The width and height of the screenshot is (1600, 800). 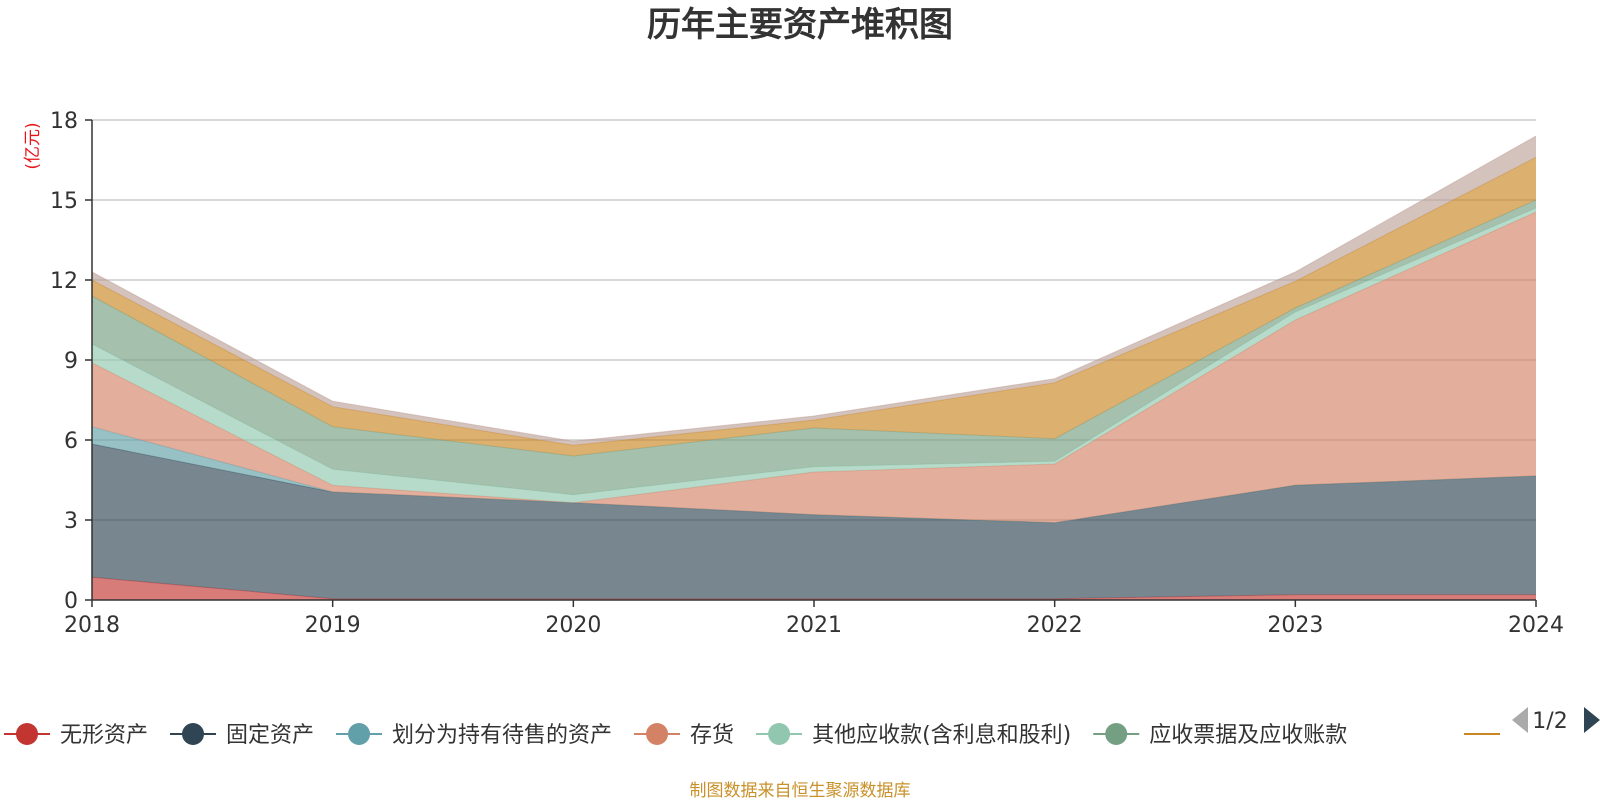 I want to click on legend-item-2: 划分为持有待售的资产, so click(x=474, y=735).